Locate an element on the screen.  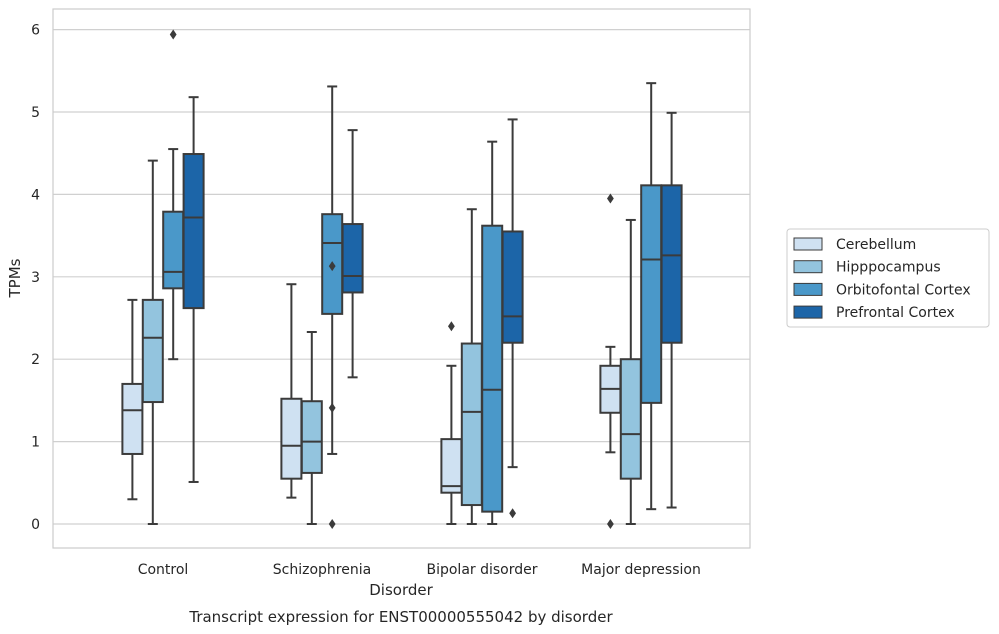
y-tick-labels: 0 1 2 3 4 5 6 is located at coordinates (35, 278).